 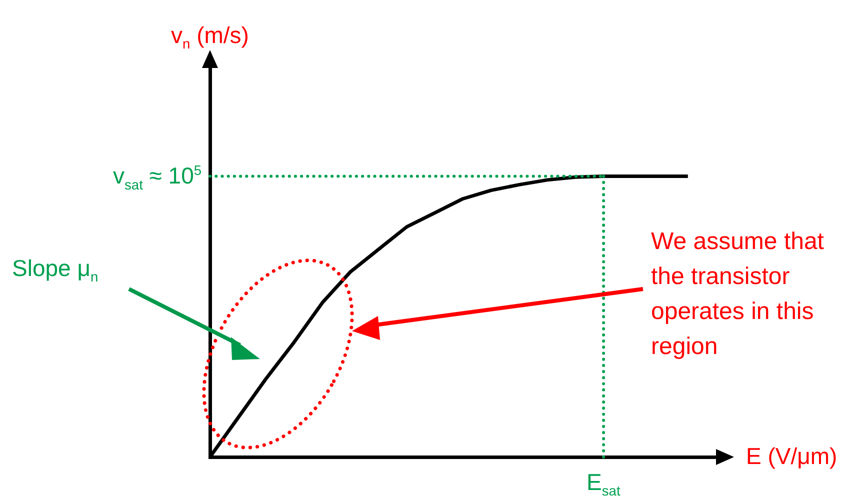 I want to click on x-axis-title: E (V/μm), so click(x=792, y=456).